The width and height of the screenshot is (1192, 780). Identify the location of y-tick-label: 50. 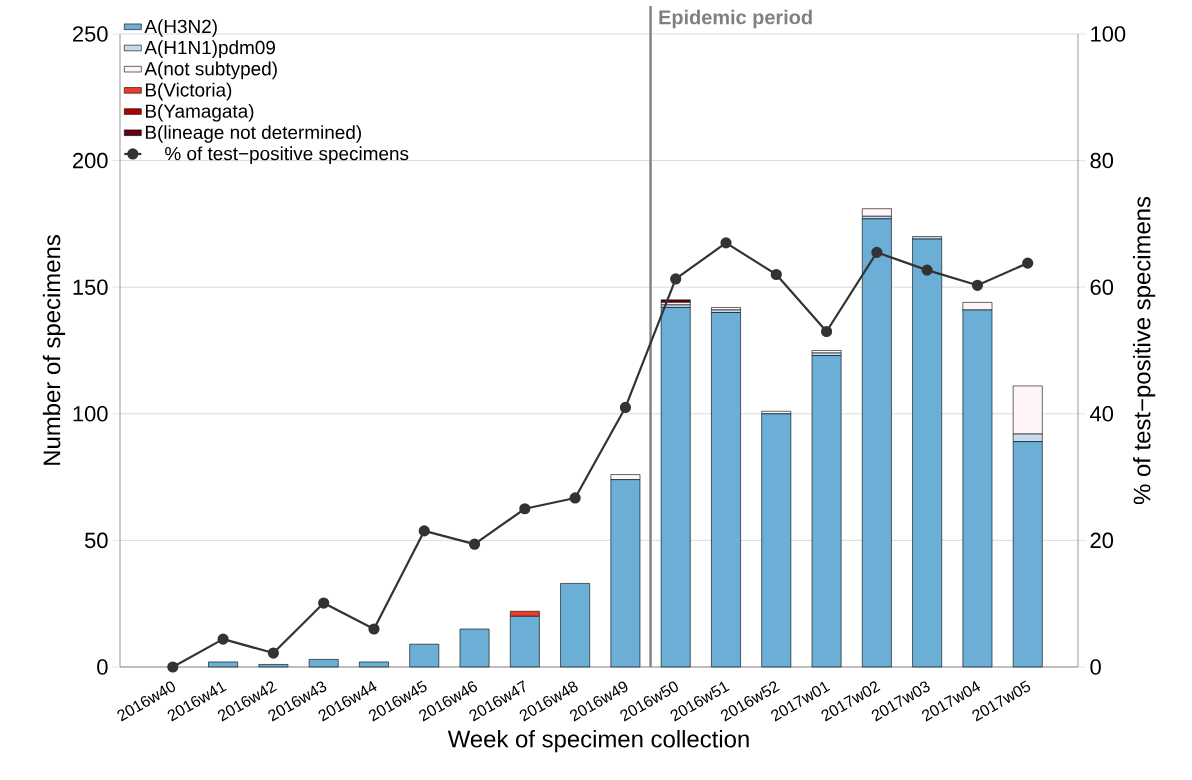
(96, 540).